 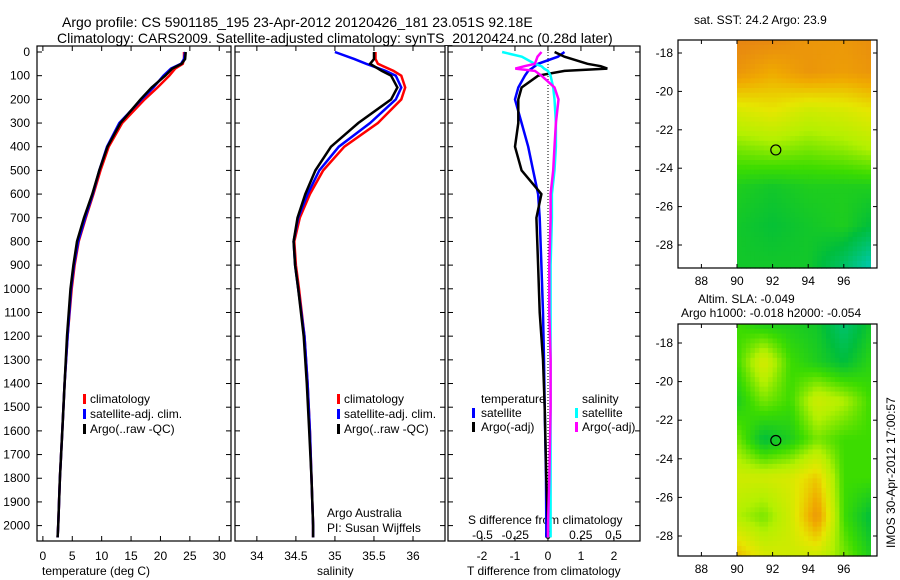 I want to click on temperature-xlabel: temperature (deg C), so click(x=96, y=571).